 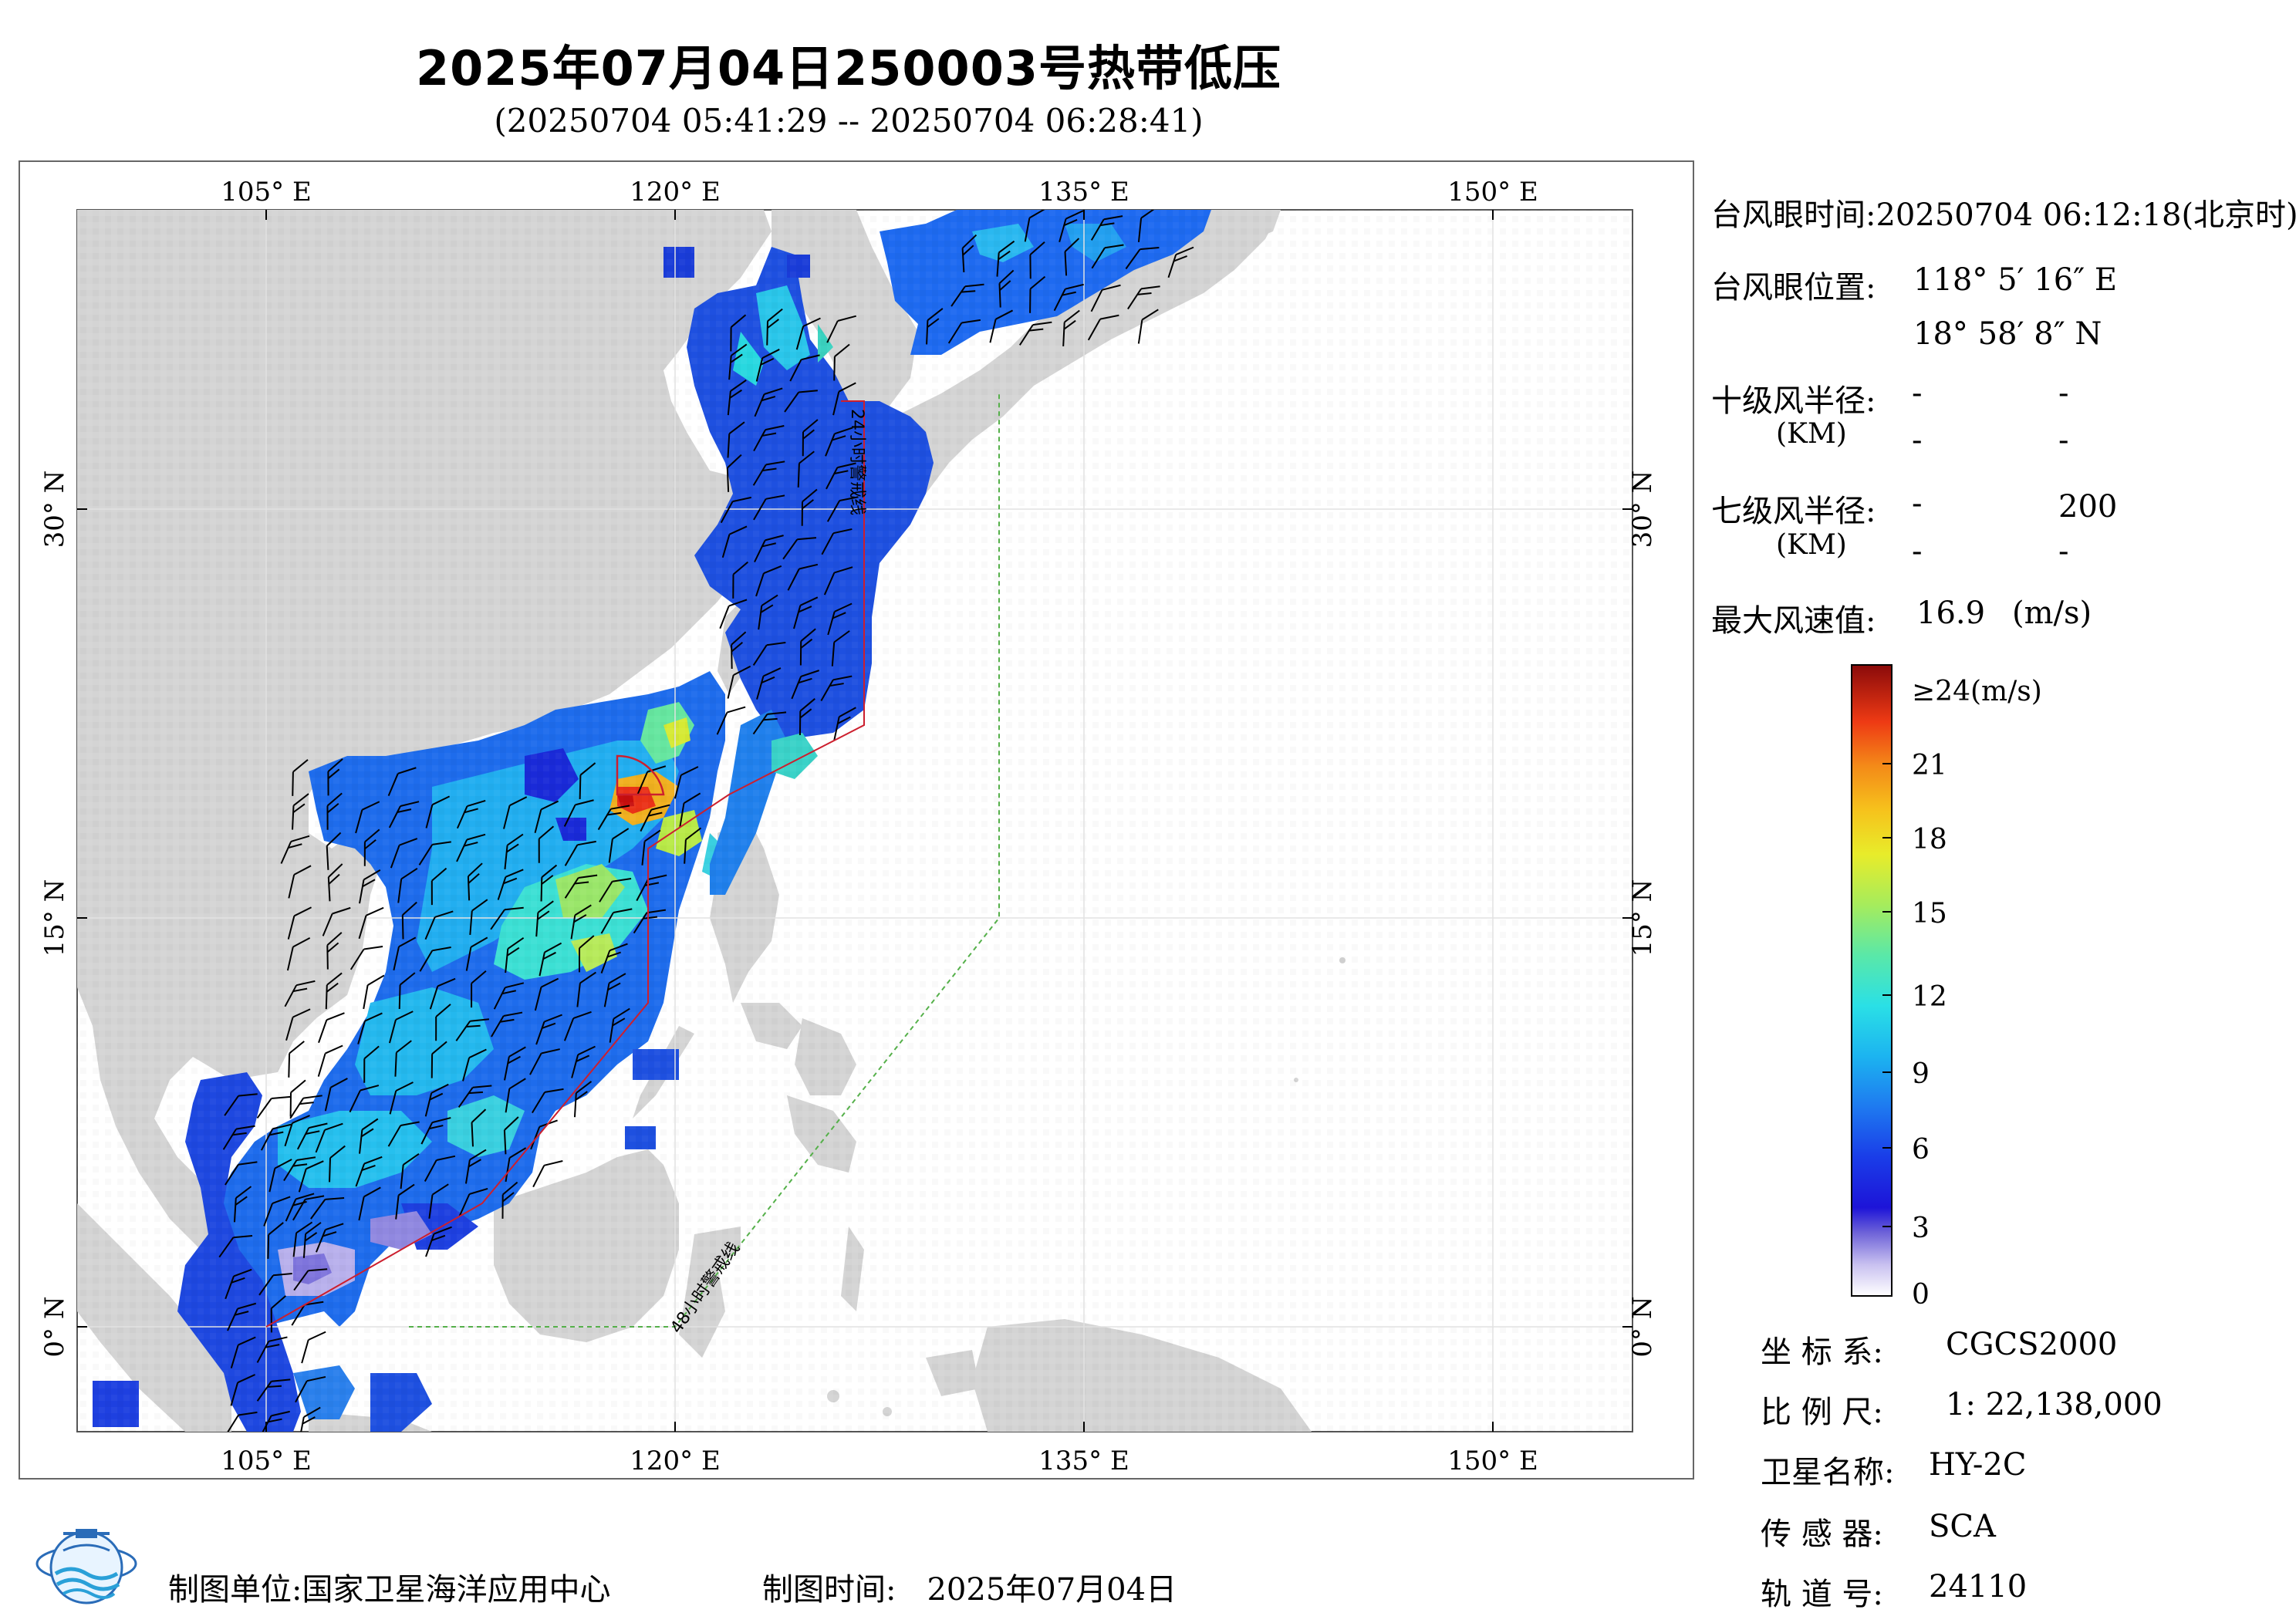 I want to click on eye-time-label: 台风眼时间:, so click(x=1793, y=215).